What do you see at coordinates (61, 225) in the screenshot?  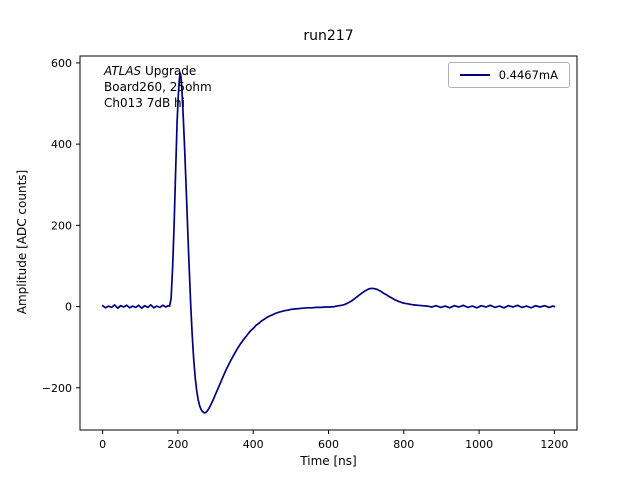 I see `y-tick-label: 200` at bounding box center [61, 225].